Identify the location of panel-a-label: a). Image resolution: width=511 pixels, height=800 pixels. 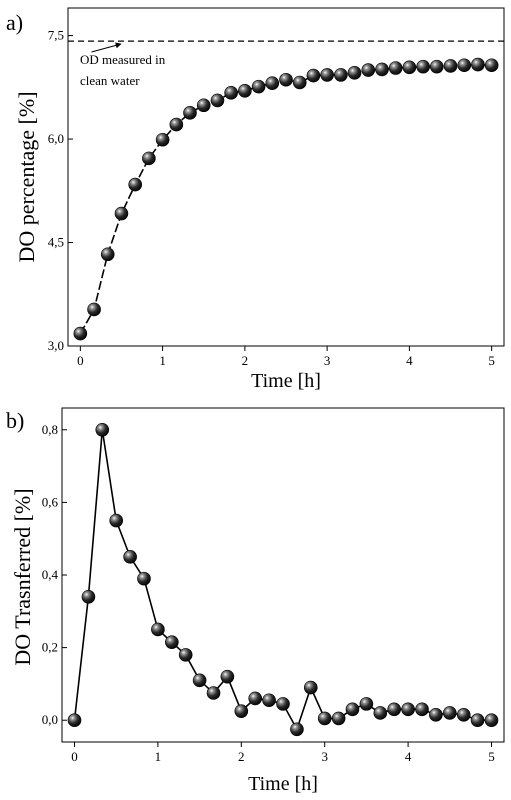
(14, 22).